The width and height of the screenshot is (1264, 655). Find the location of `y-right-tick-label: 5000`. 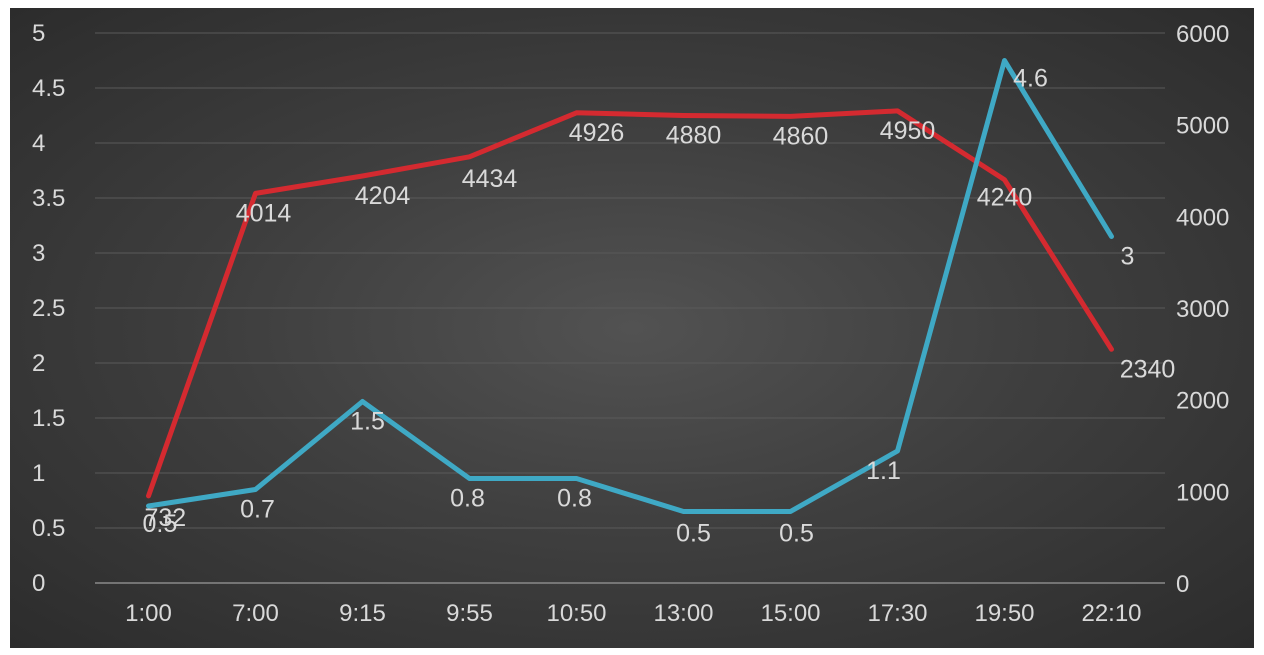

y-right-tick-label: 5000 is located at coordinates (1202, 126).